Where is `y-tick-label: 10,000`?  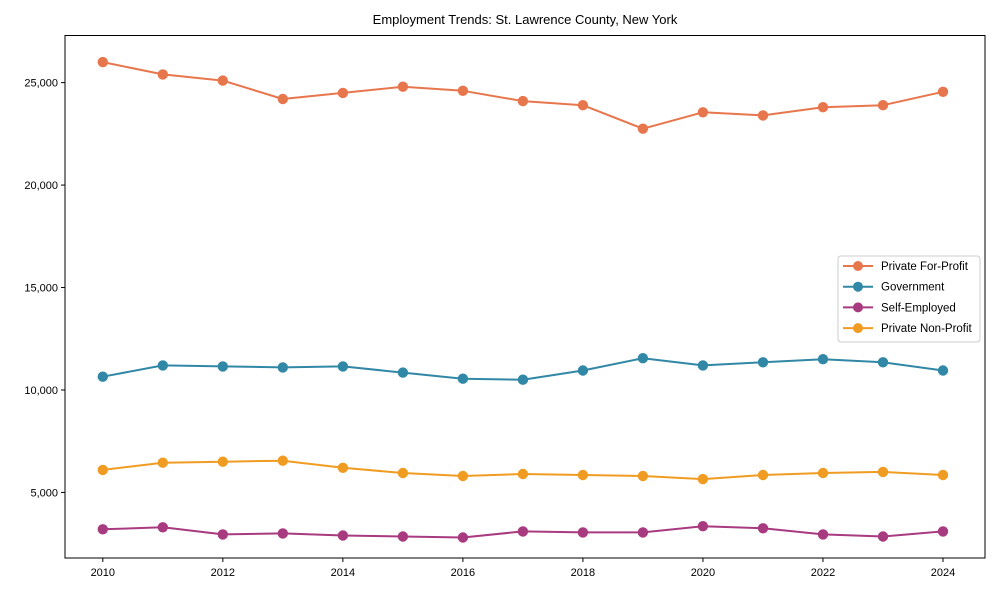 y-tick-label: 10,000 is located at coordinates (41, 391).